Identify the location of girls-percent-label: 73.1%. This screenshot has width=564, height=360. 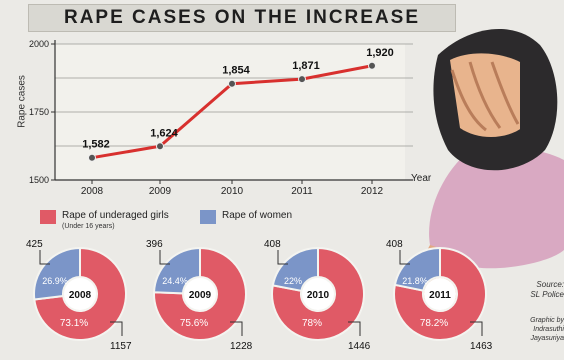
(74, 323).